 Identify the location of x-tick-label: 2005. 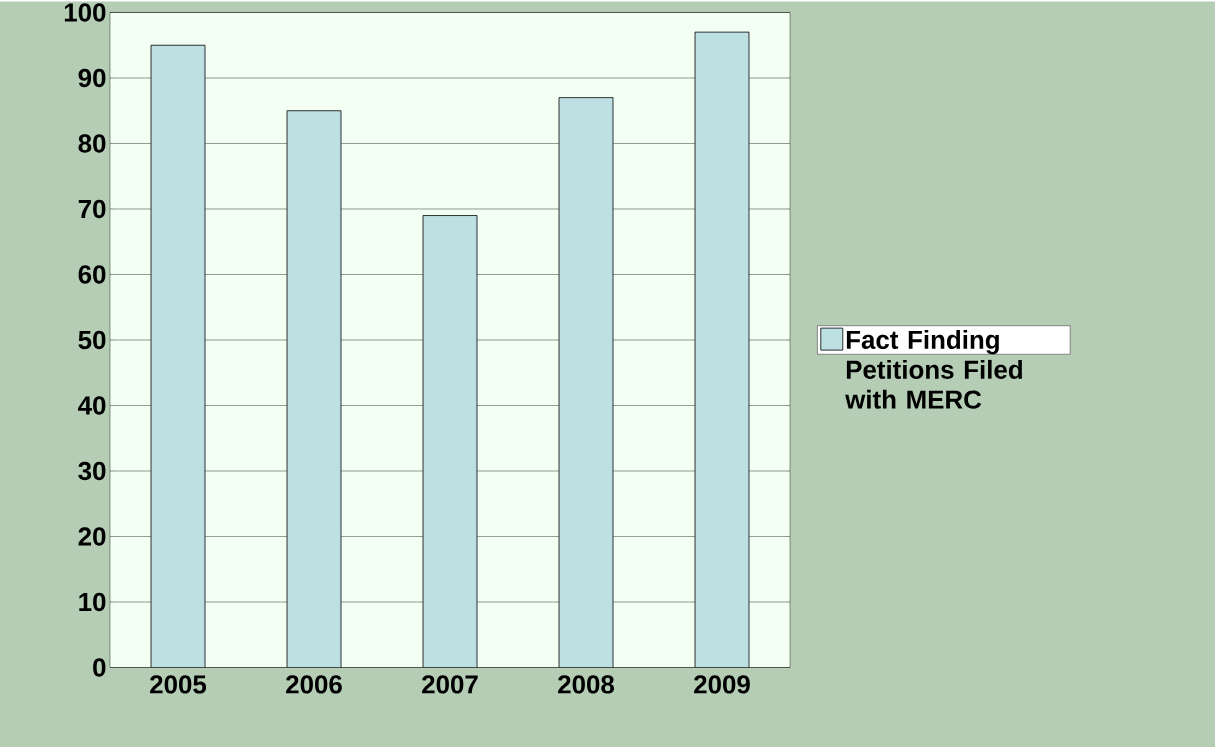
(178, 684).